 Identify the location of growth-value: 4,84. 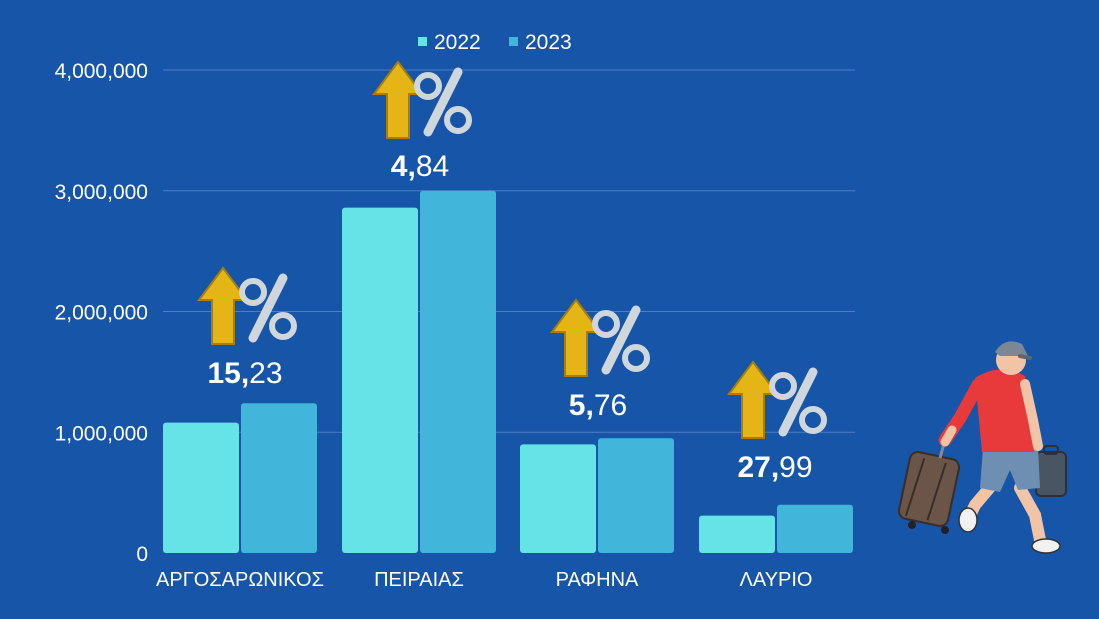
(420, 166).